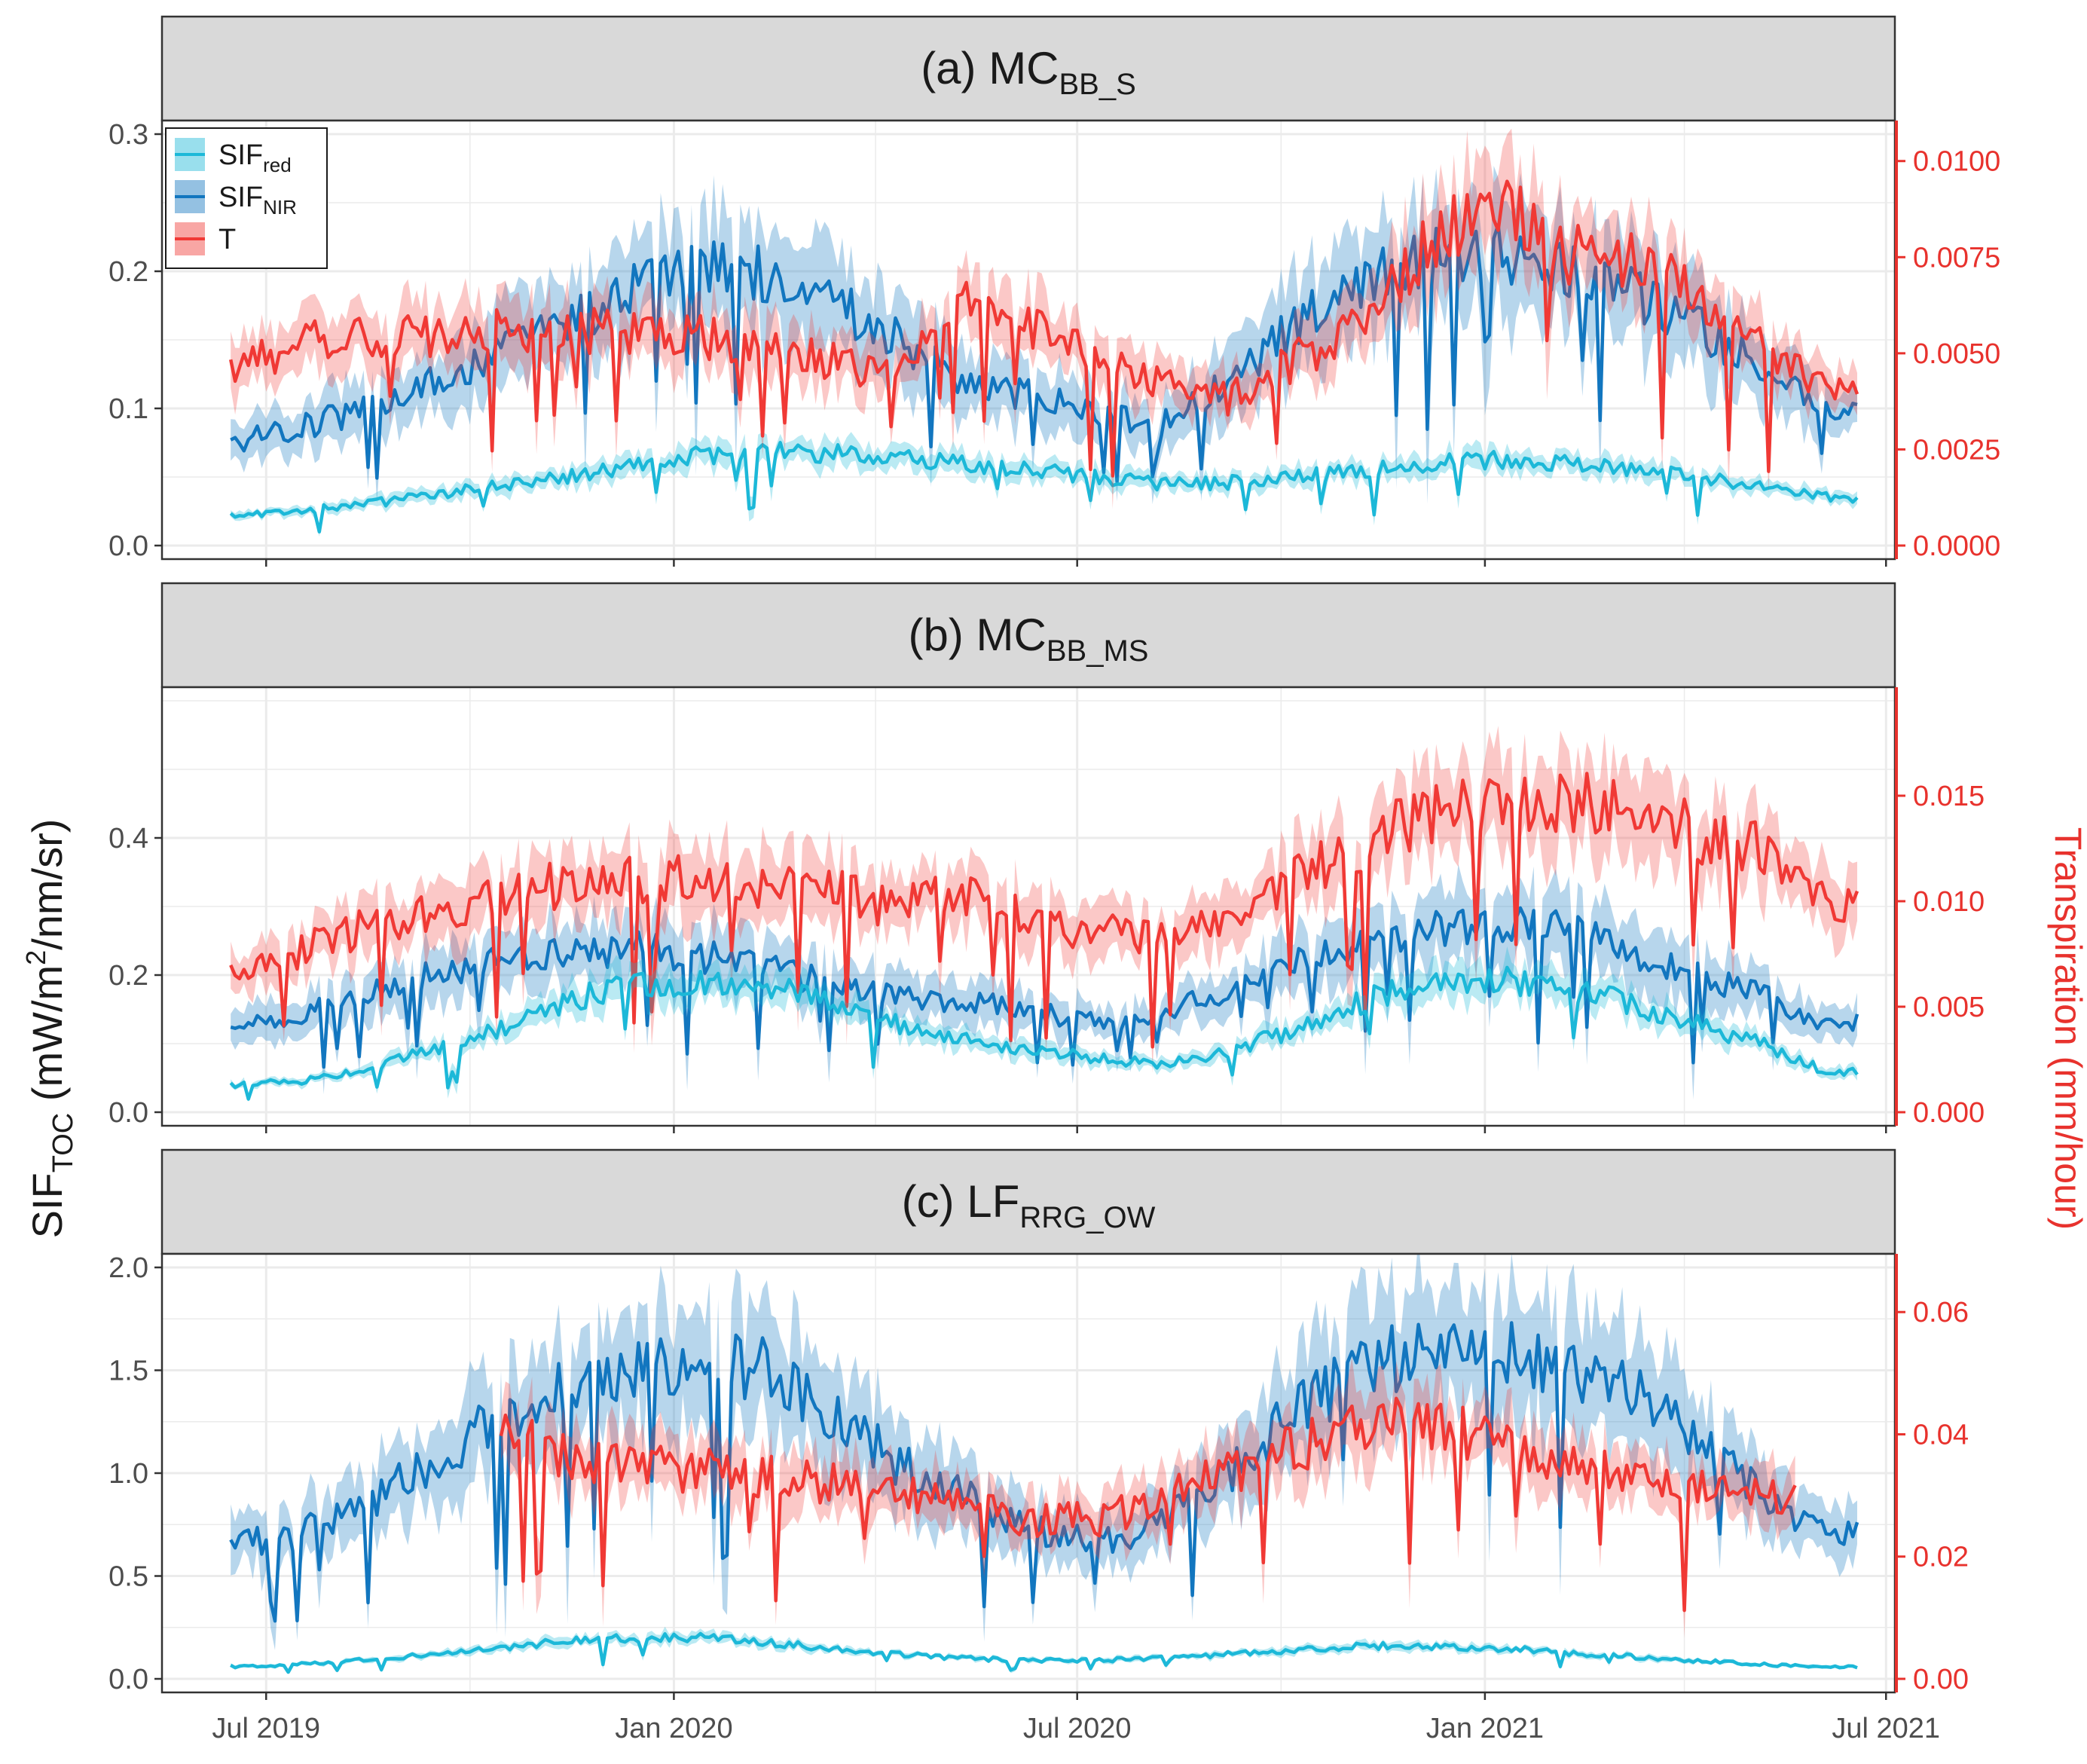  I want to click on right-tick-label: 0.0075, so click(1957, 258).